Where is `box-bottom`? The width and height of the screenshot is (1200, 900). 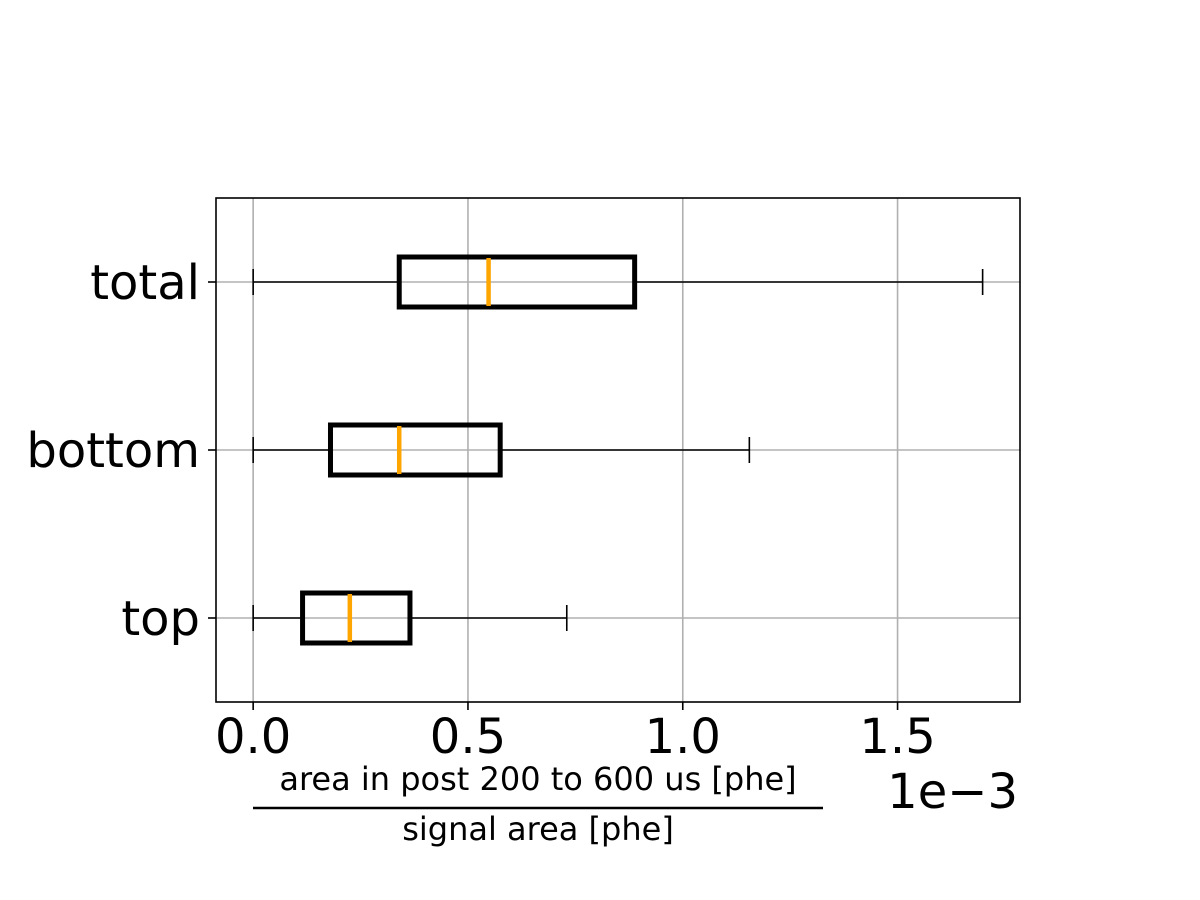 box-bottom is located at coordinates (501, 450).